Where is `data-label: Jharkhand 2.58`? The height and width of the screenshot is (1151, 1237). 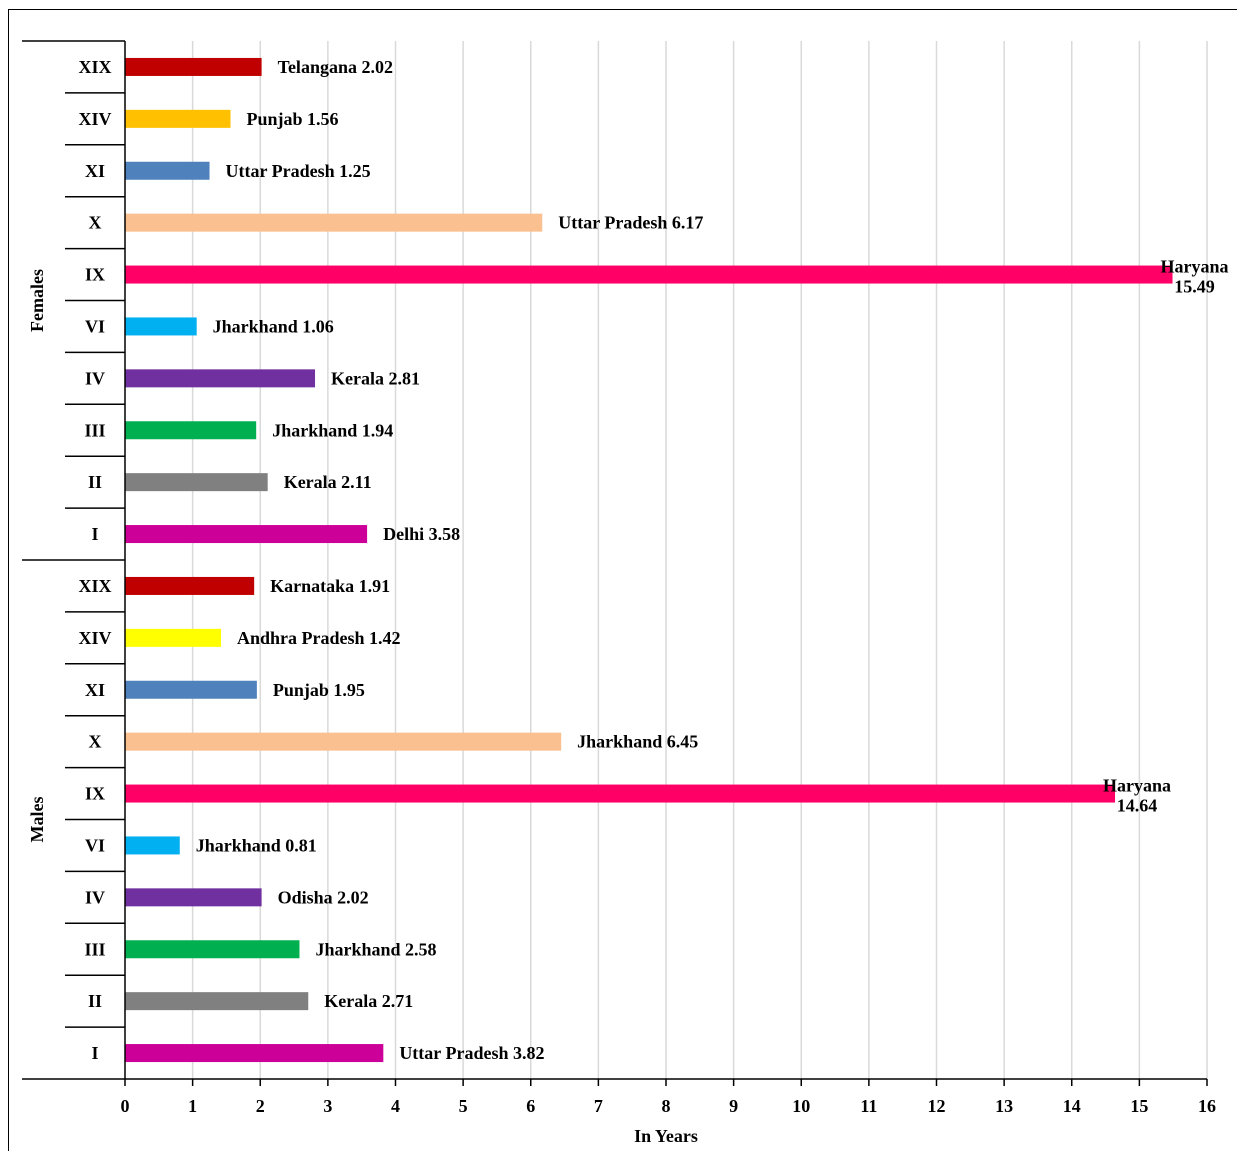 data-label: Jharkhand 2.58 is located at coordinates (375, 949).